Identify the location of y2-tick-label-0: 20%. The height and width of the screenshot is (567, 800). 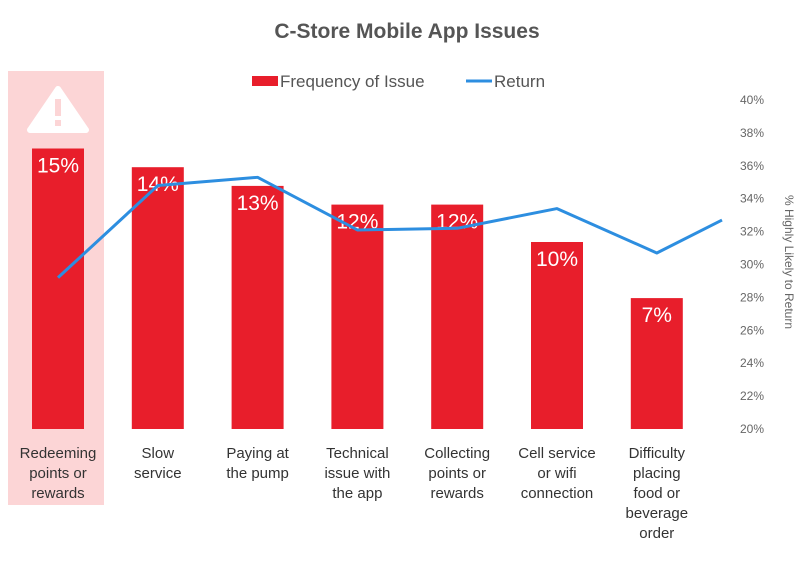
(752, 429).